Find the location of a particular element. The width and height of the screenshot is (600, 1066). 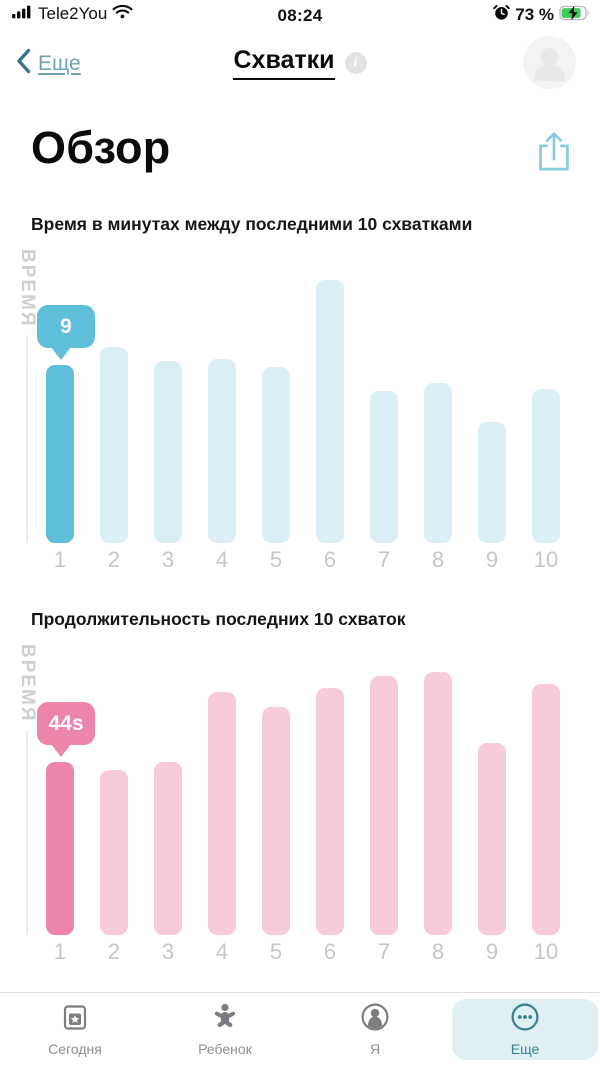

value-callout: 44s is located at coordinates (66, 729).